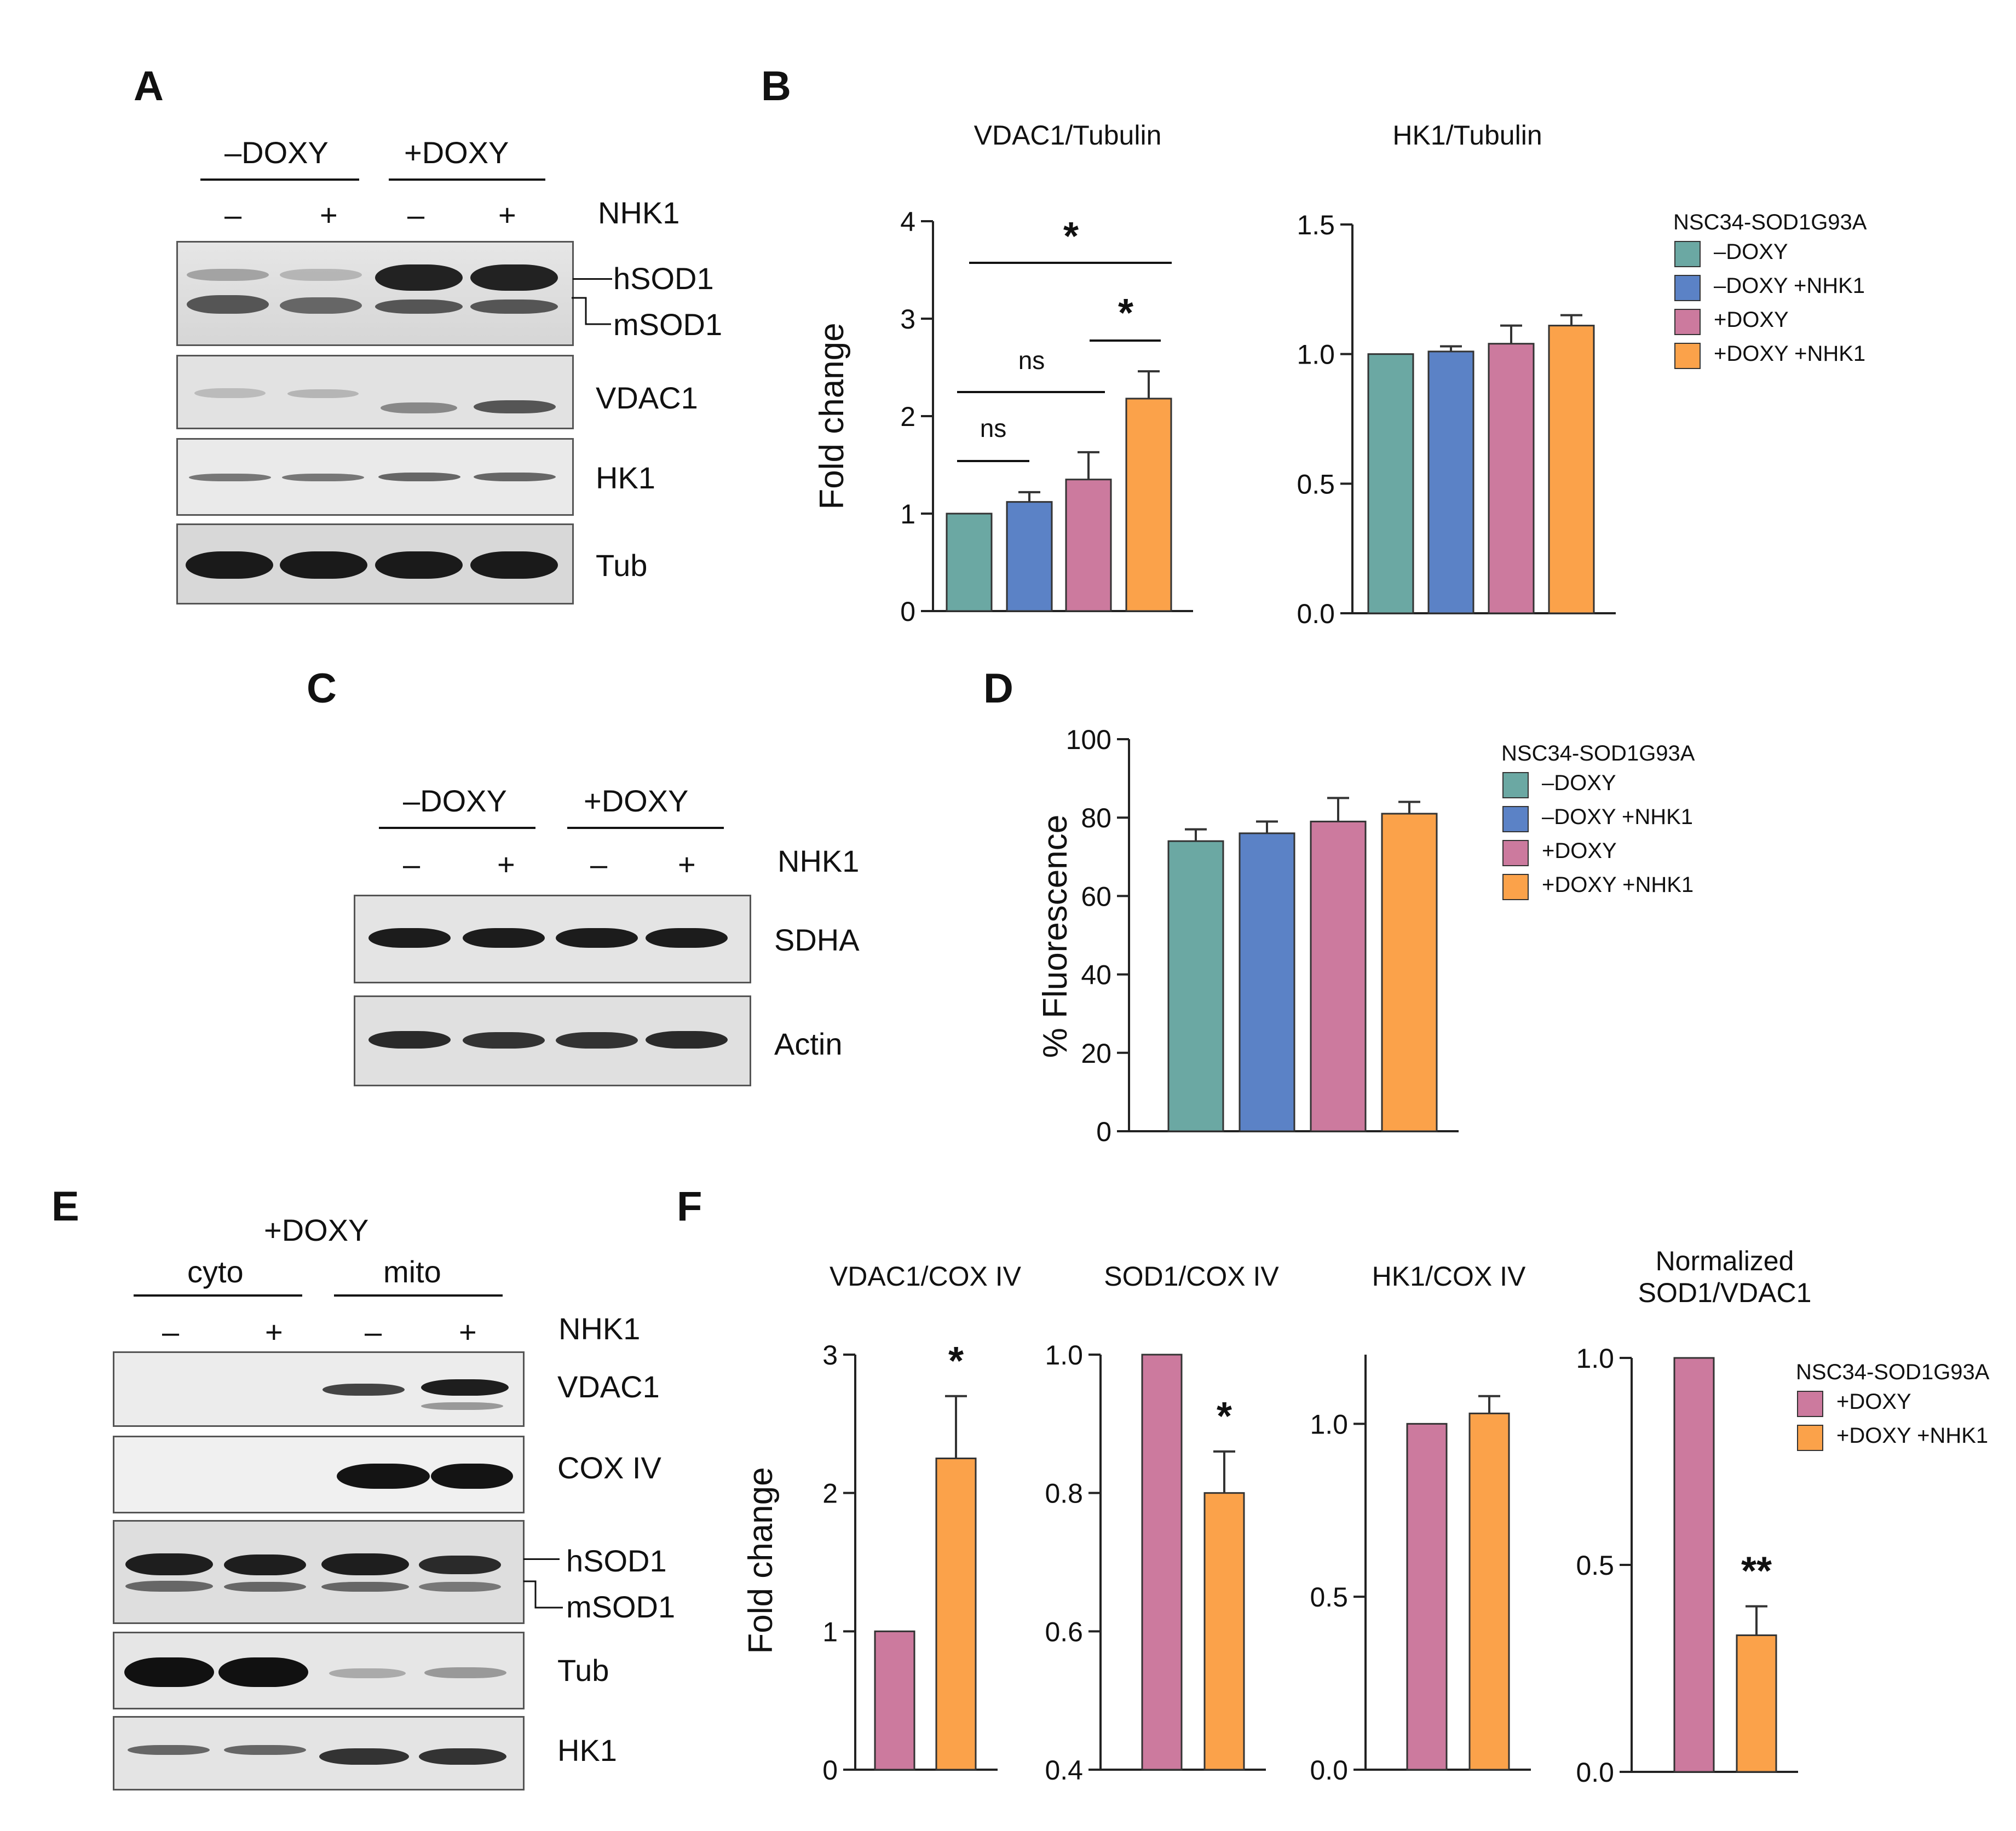 The width and height of the screenshot is (2016, 1831). What do you see at coordinates (663, 278) in the screenshot?
I see `blot-a-row-hsod1: hSOD1` at bounding box center [663, 278].